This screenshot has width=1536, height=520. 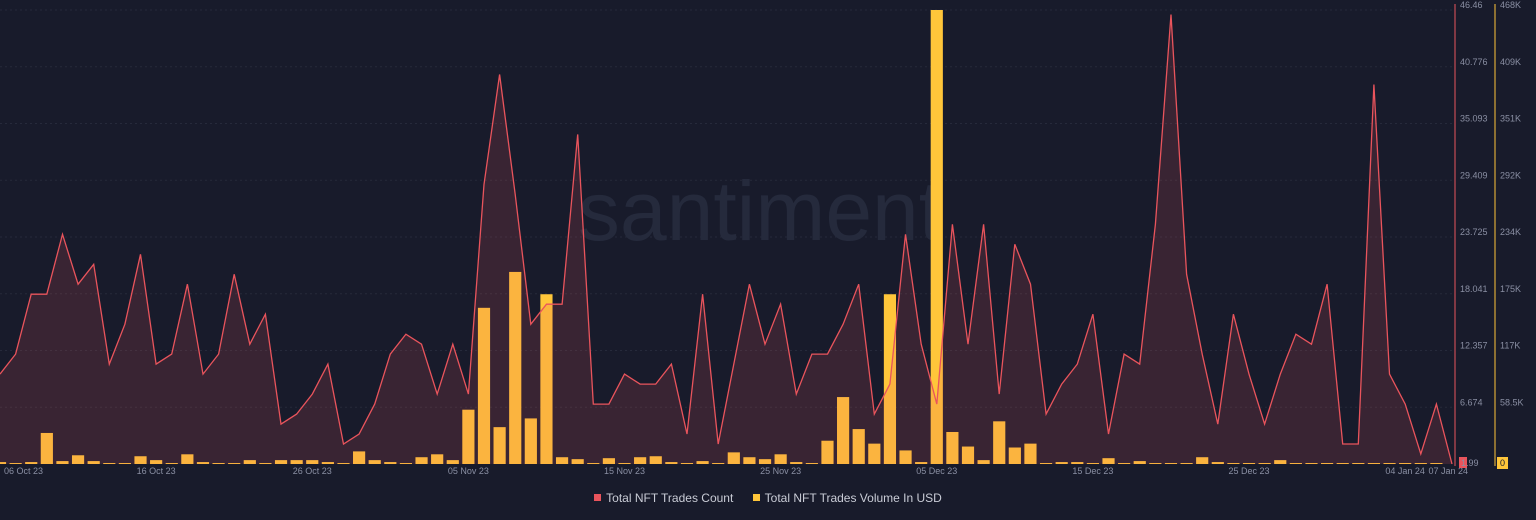 What do you see at coordinates (1474, 175) in the screenshot?
I see `left-axis-tick-label: 29.409` at bounding box center [1474, 175].